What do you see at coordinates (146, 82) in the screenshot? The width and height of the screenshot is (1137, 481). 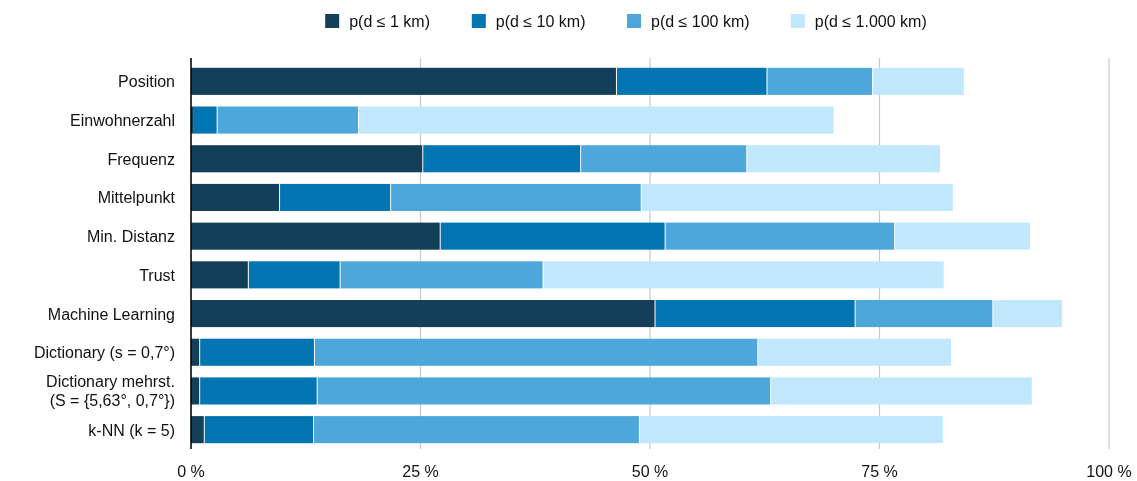 I see `y-tick-label: Position` at bounding box center [146, 82].